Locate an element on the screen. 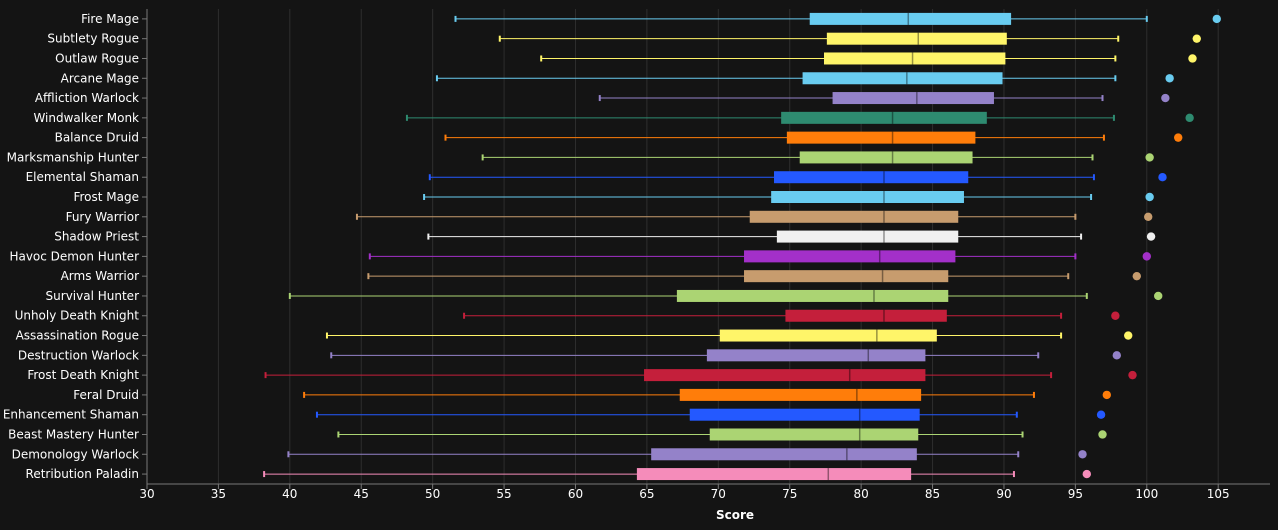  x-axis: 30 35 40 45 50 55 60 65 70 75 80 85 90 95 100 105 is located at coordinates (704, 492).